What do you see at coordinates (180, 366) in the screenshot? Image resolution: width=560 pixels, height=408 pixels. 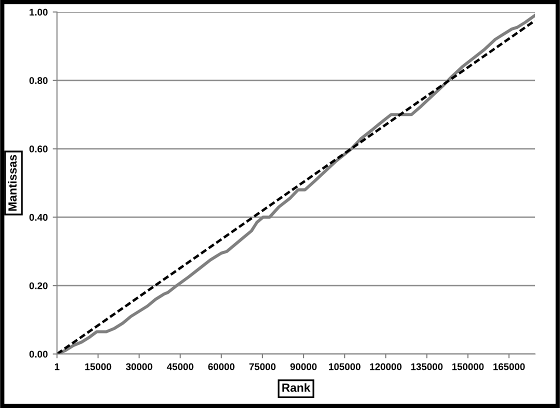 I see `x-tick-label: 45000` at bounding box center [180, 366].